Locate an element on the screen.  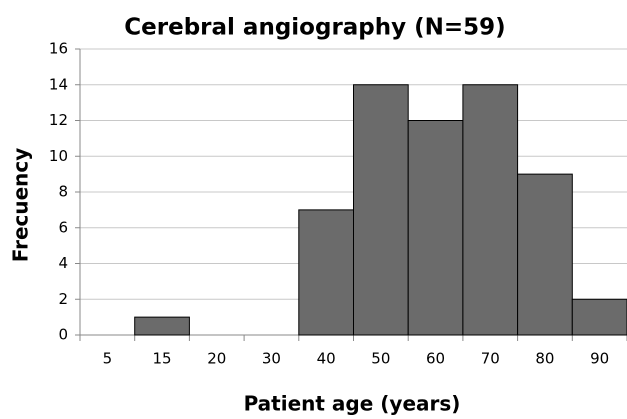
x-tick-label: 15 is located at coordinates (162, 359).